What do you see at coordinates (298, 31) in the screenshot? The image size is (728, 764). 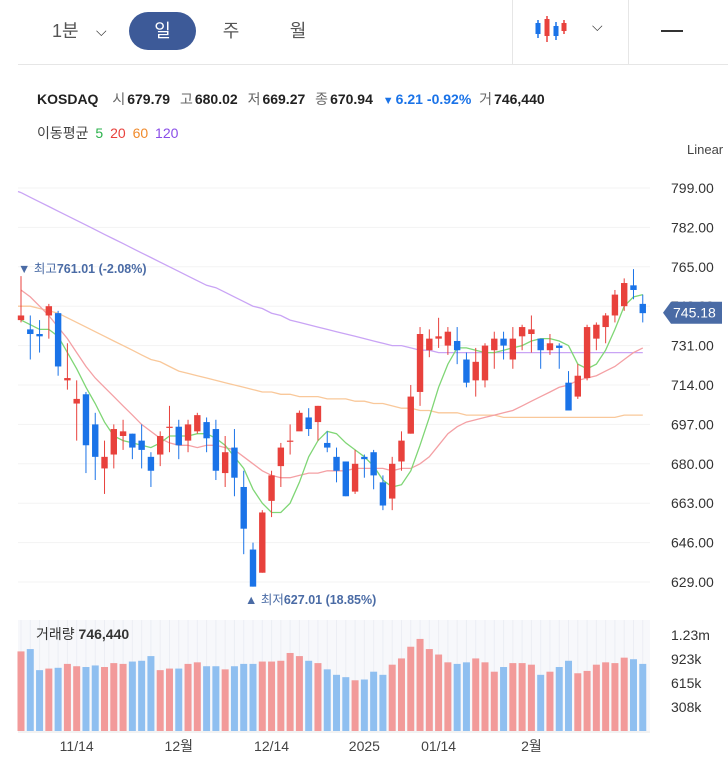 I see `timeframe-month-tab: 월` at bounding box center [298, 31].